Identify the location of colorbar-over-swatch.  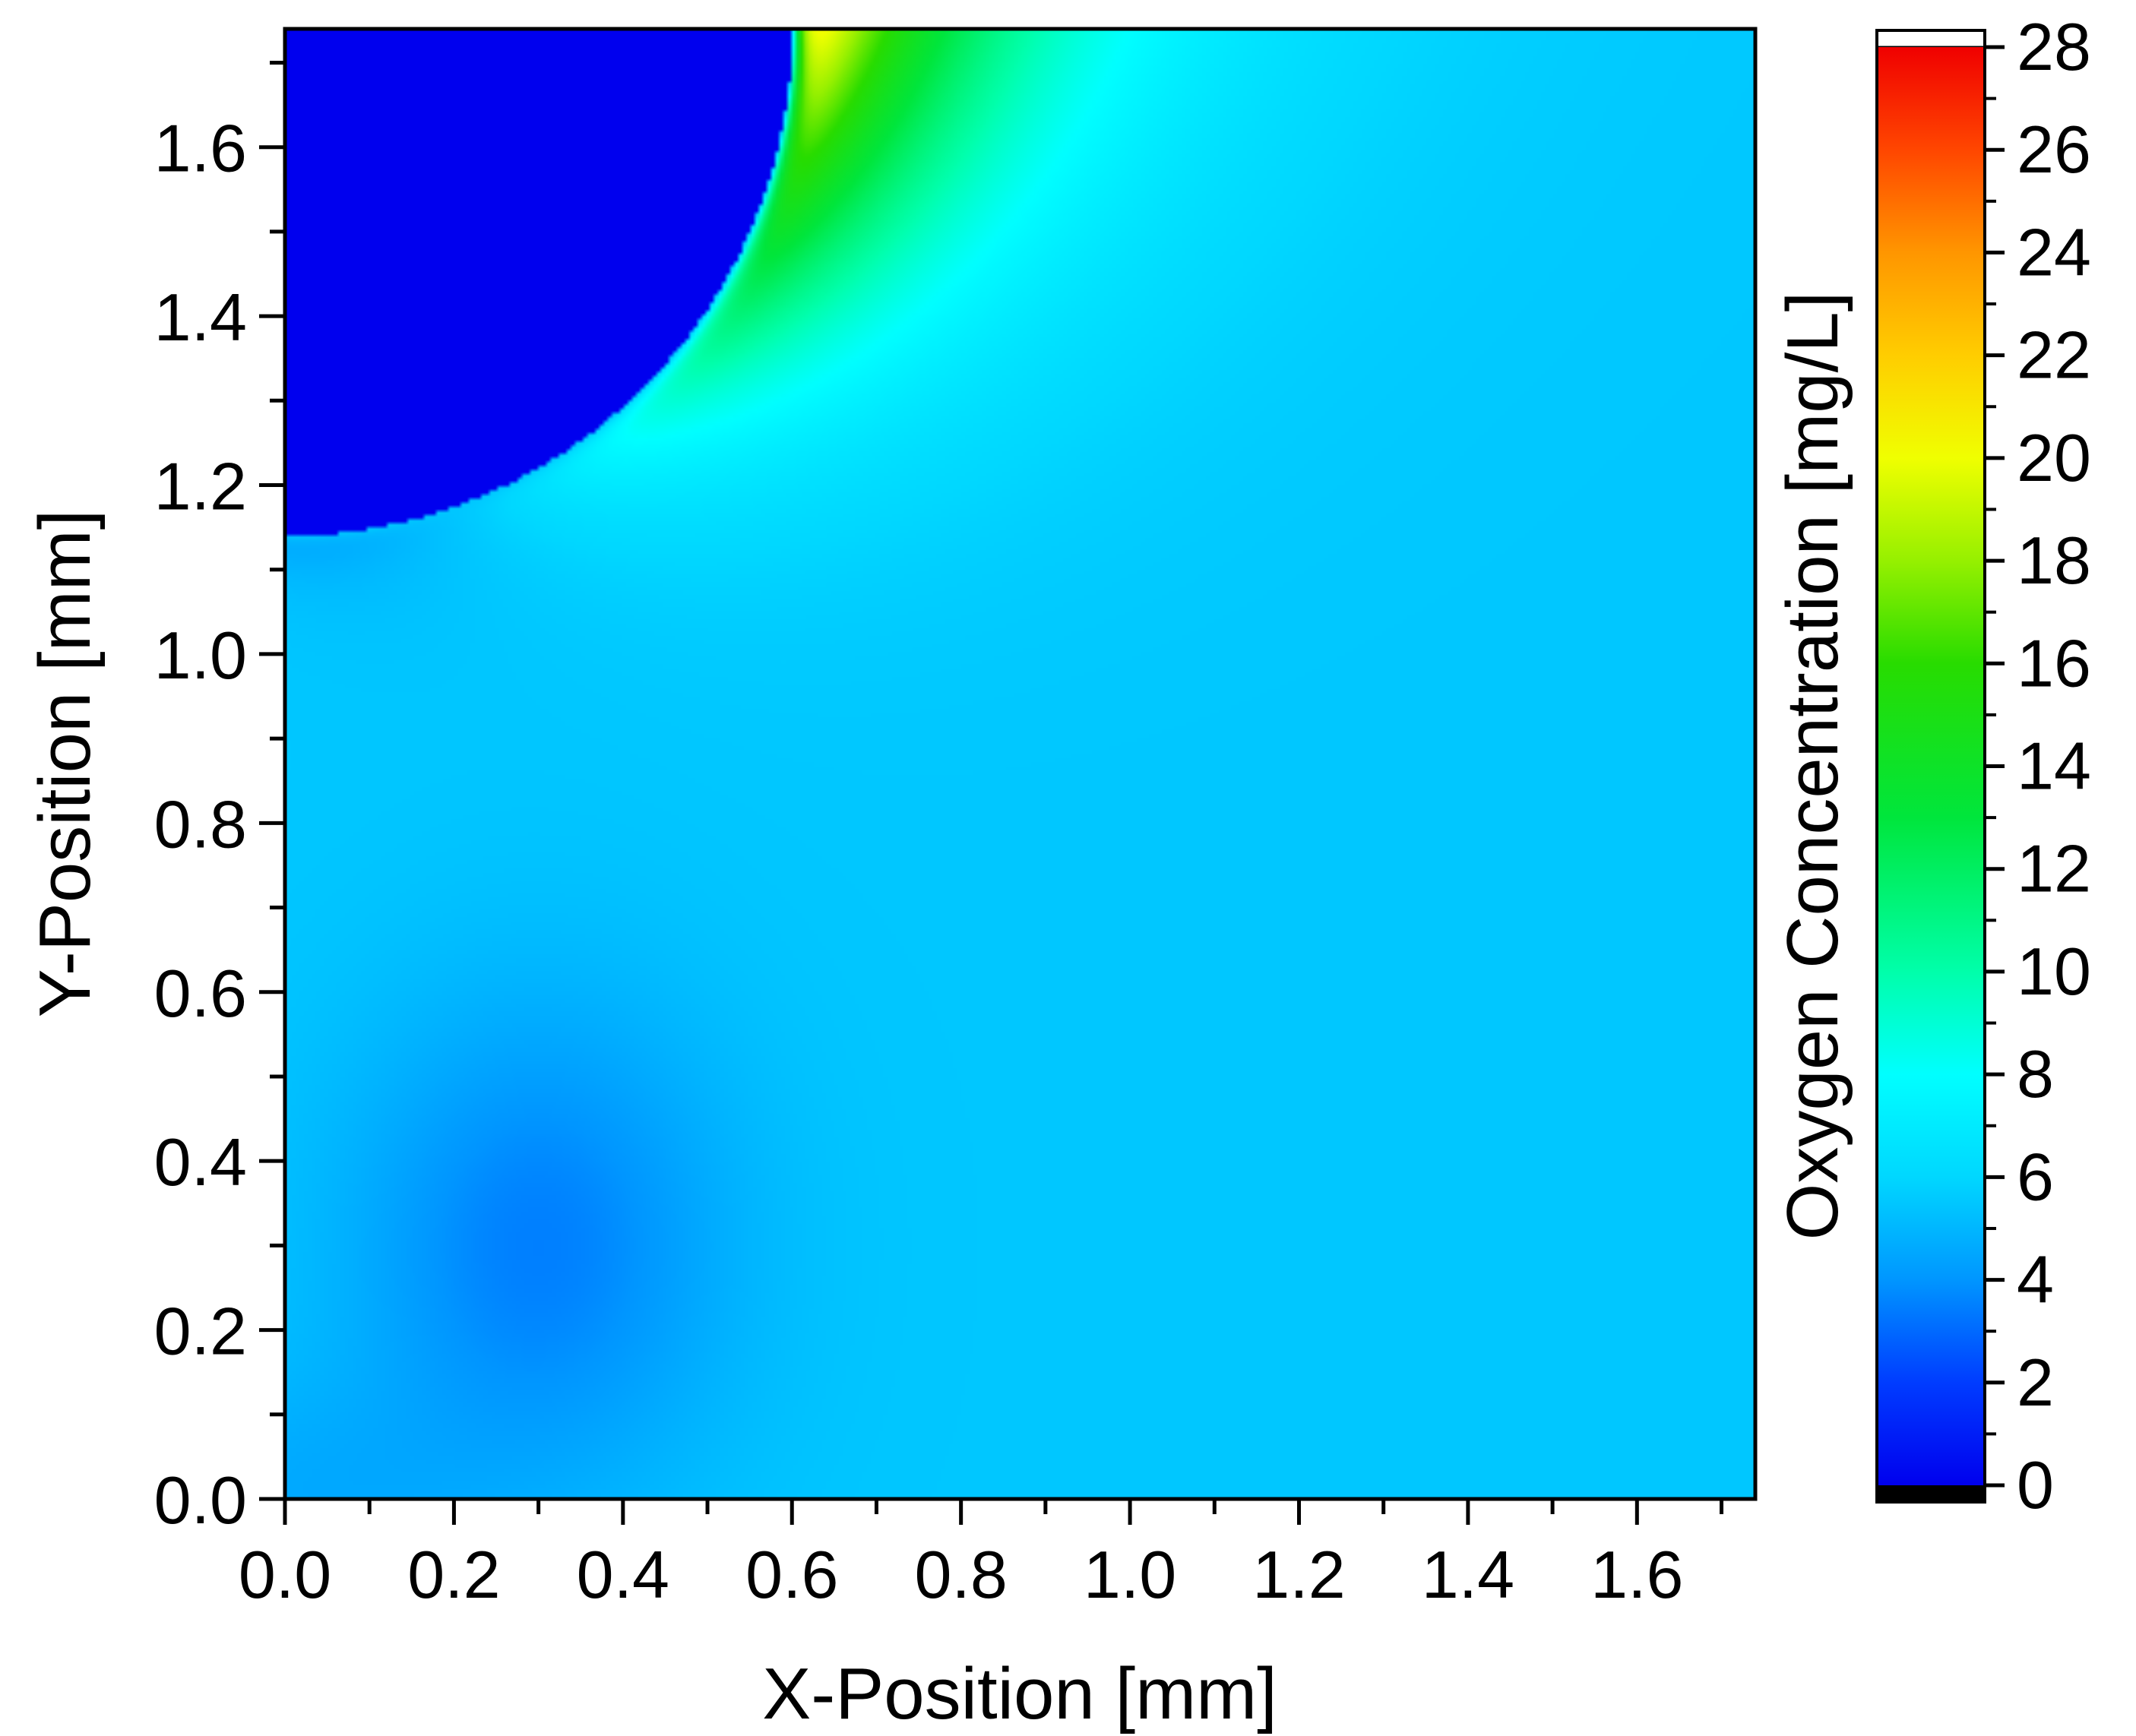
(1930, 39).